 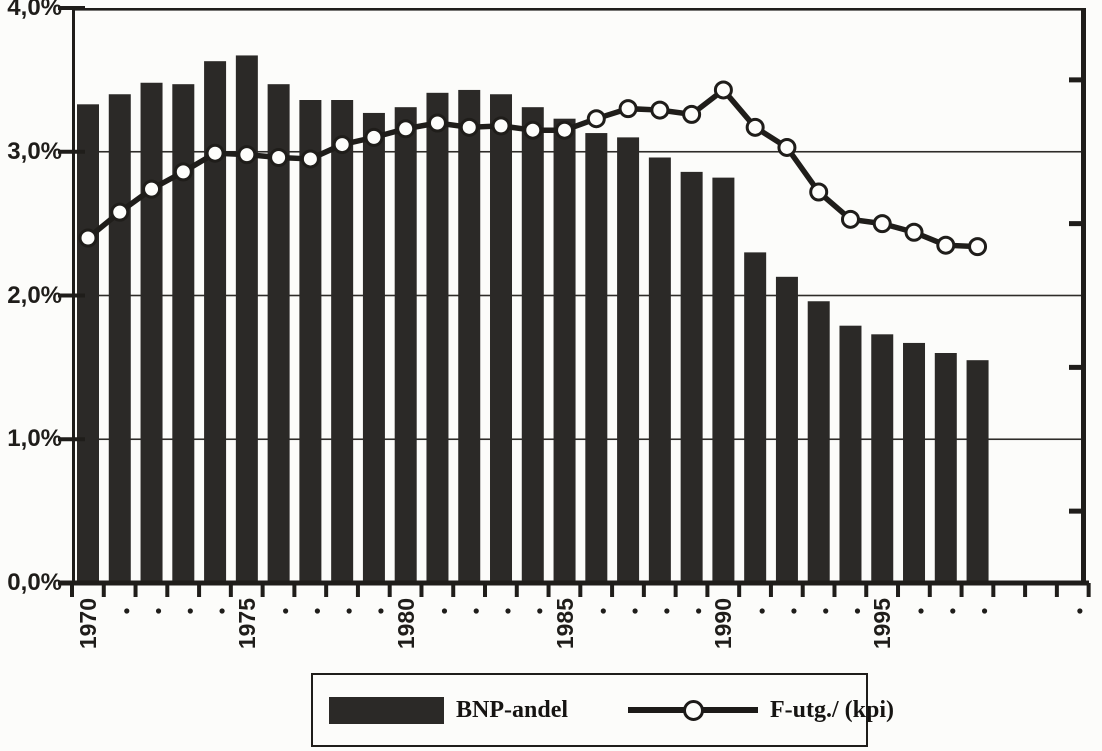 What do you see at coordinates (762, 611) in the screenshot?
I see `x-dot-1991` at bounding box center [762, 611].